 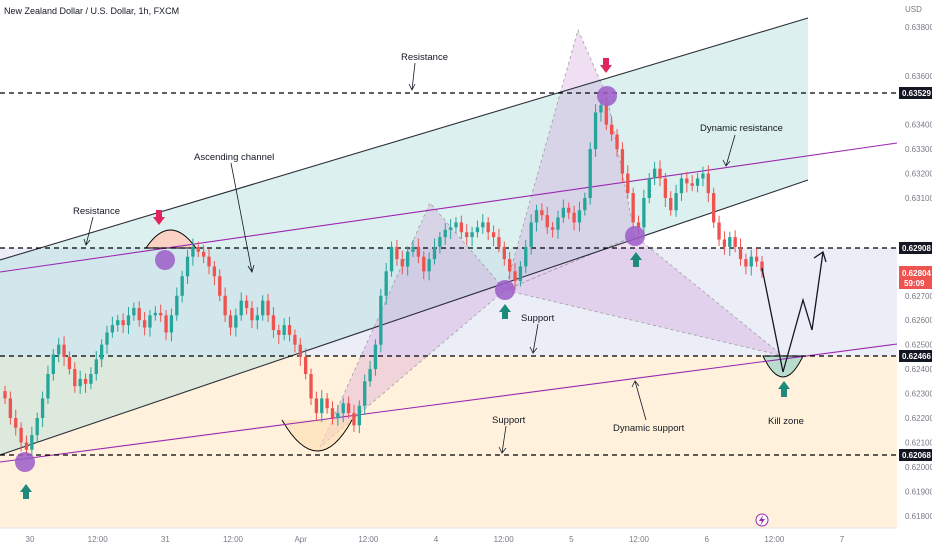 I want to click on price-tag-current: 0.62804 59:09, so click(x=915, y=277).